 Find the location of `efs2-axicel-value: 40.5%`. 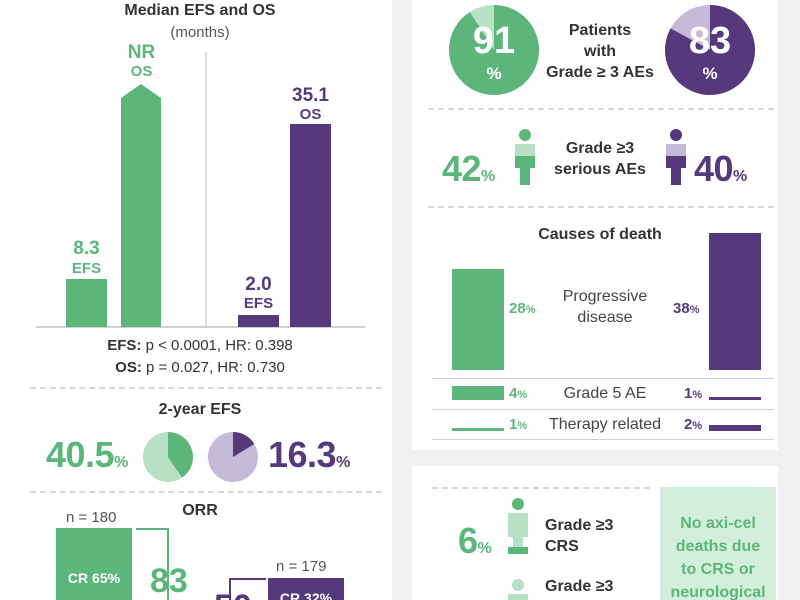

efs2-axicel-value: 40.5% is located at coordinates (87, 454).